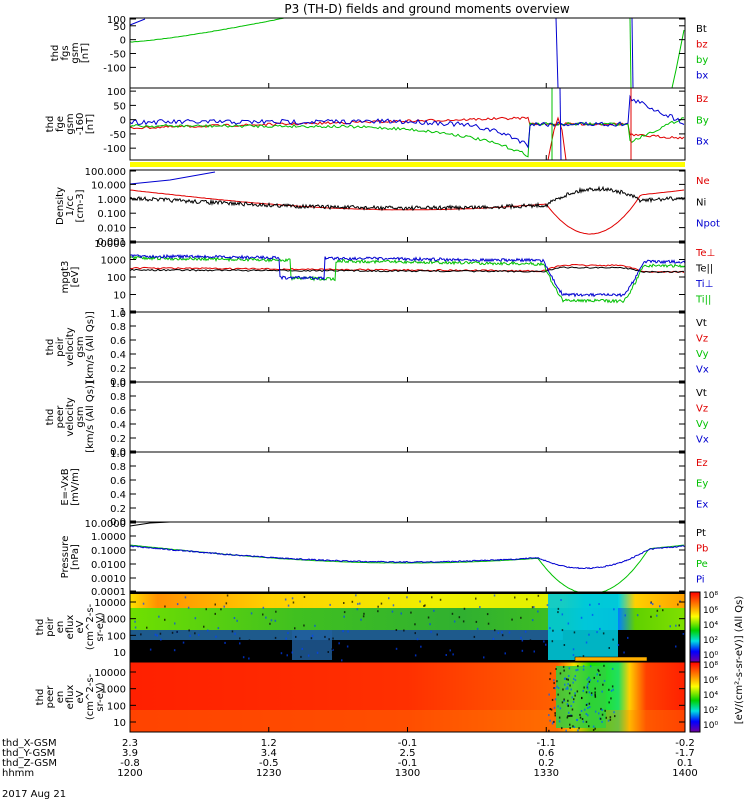 The image size is (750, 800). I want to click on y-axis-label-line: [km/s (All Qs)], so click(90, 347).